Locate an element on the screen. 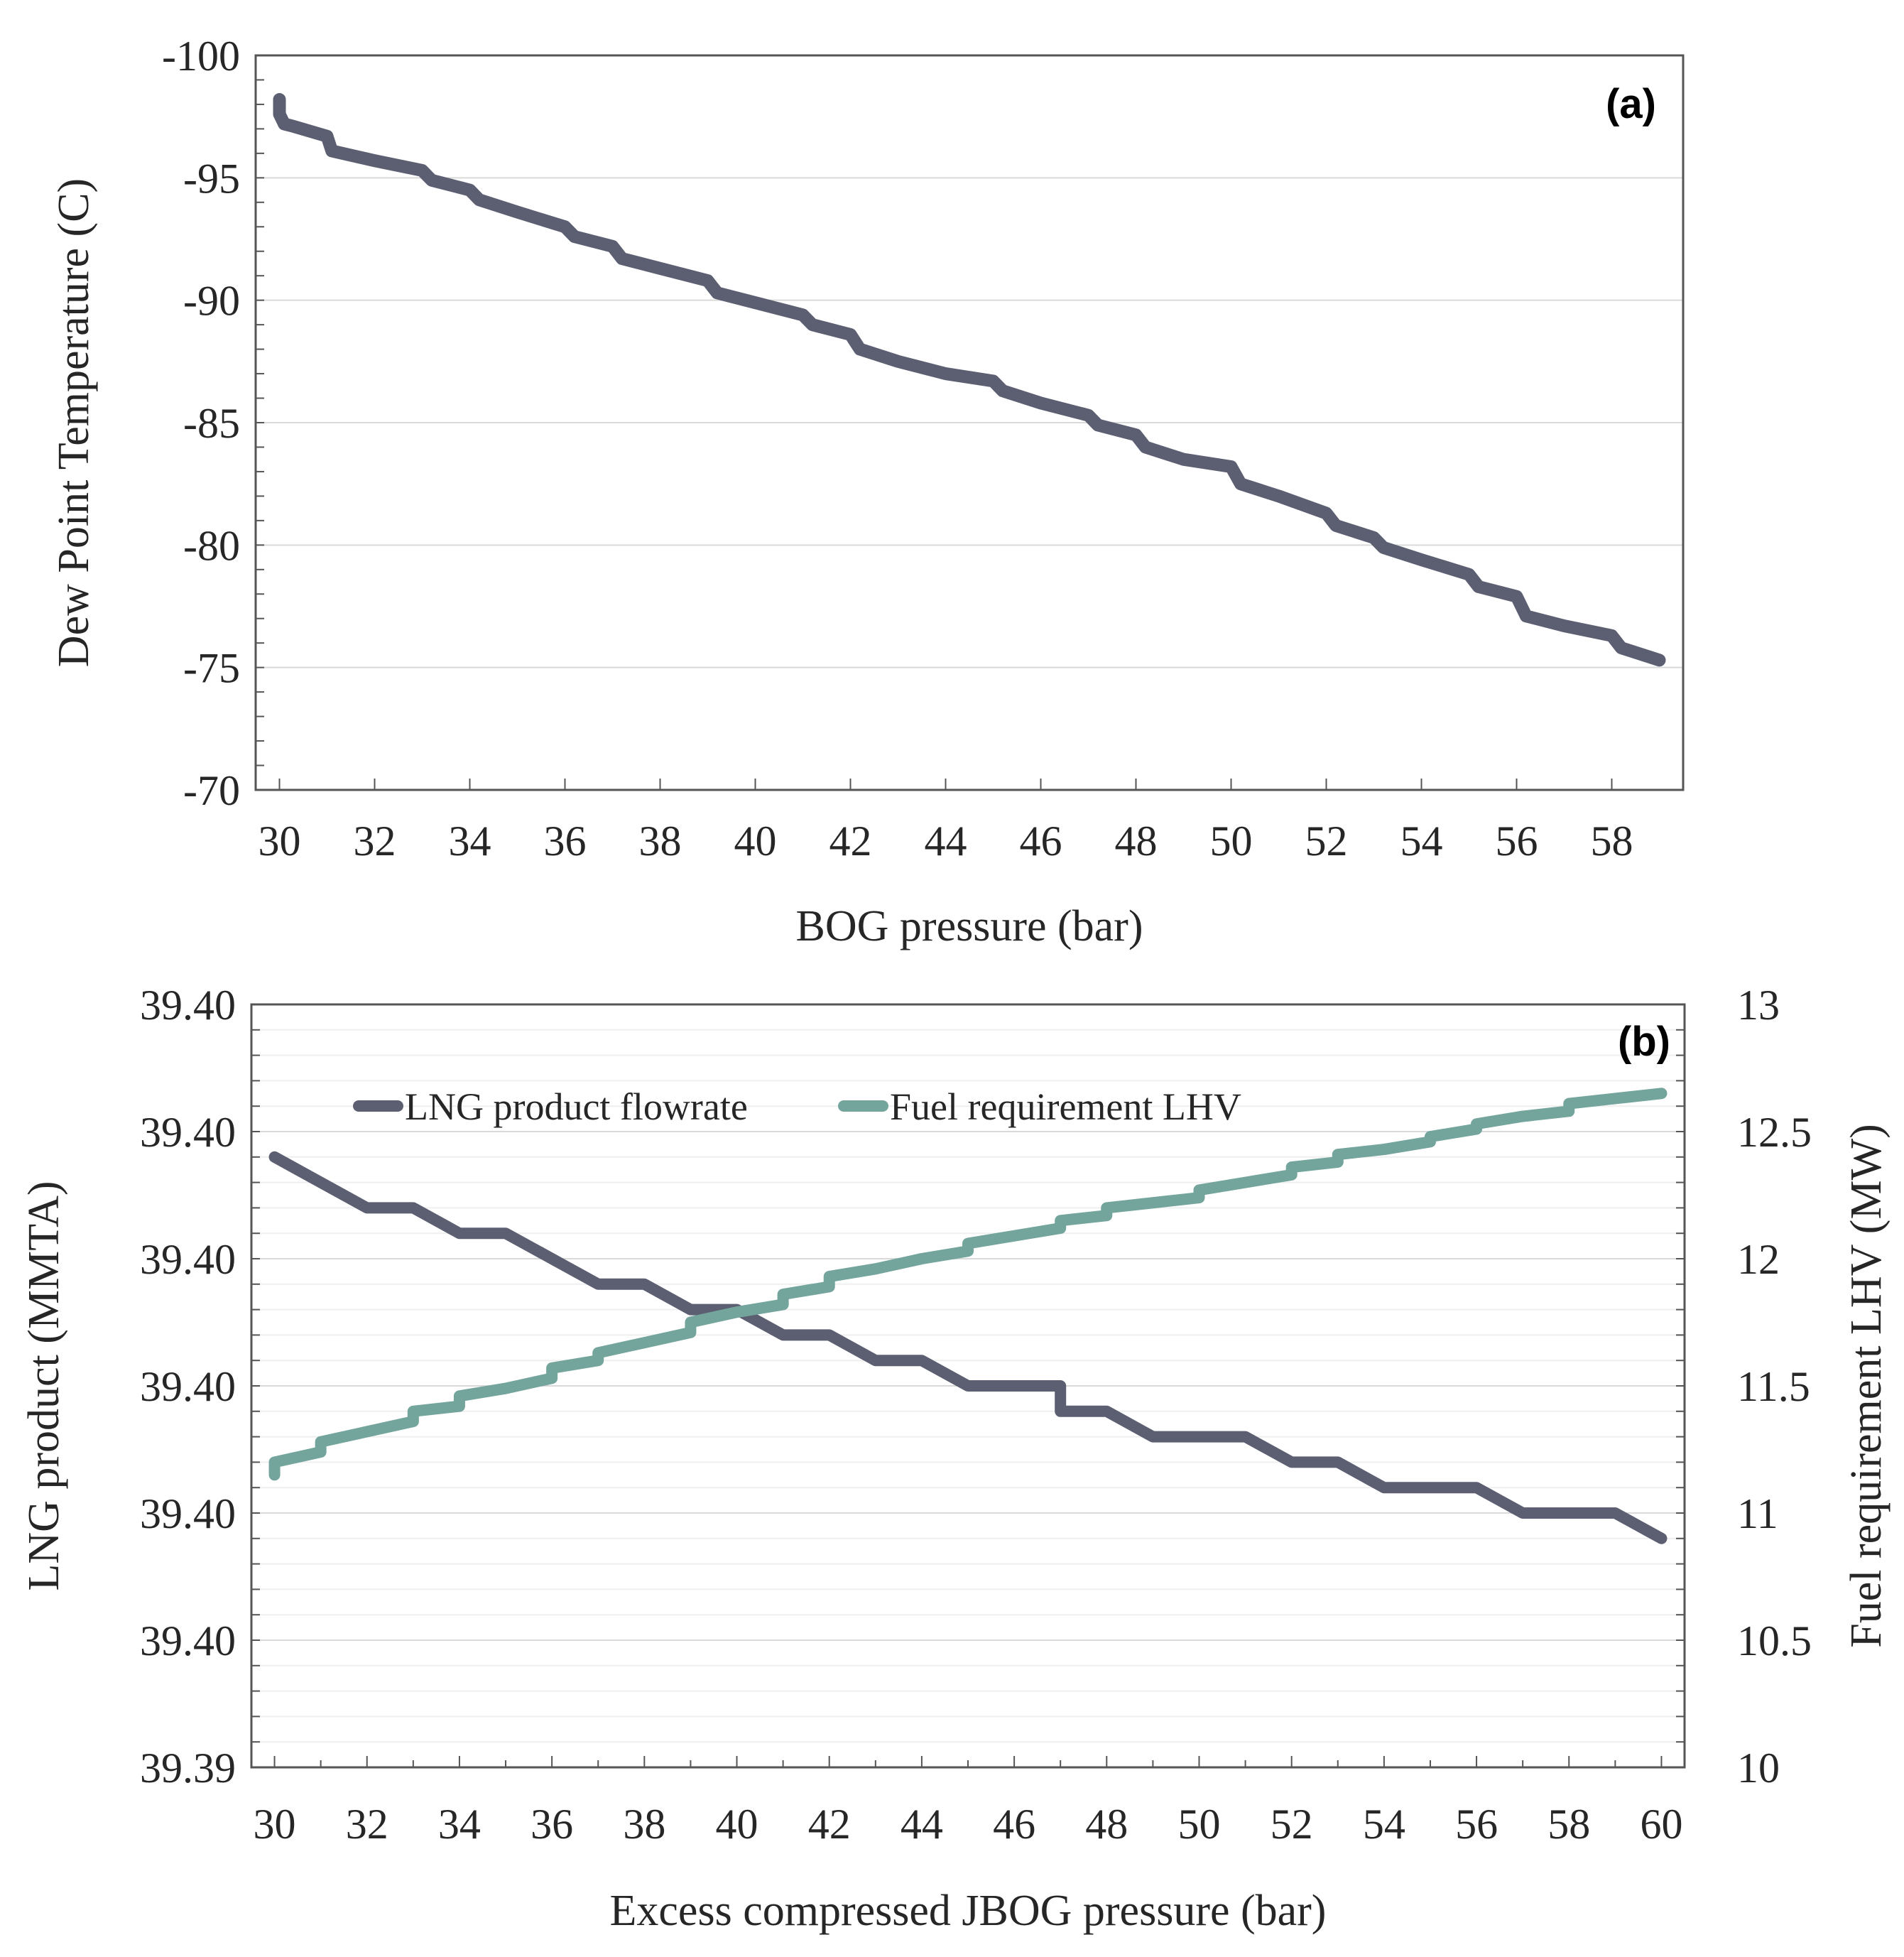 The width and height of the screenshot is (1904, 1957). panel-a-y-tick-labels: -100 -95 -90 -85 -80 -75 -70 is located at coordinates (201, 423).